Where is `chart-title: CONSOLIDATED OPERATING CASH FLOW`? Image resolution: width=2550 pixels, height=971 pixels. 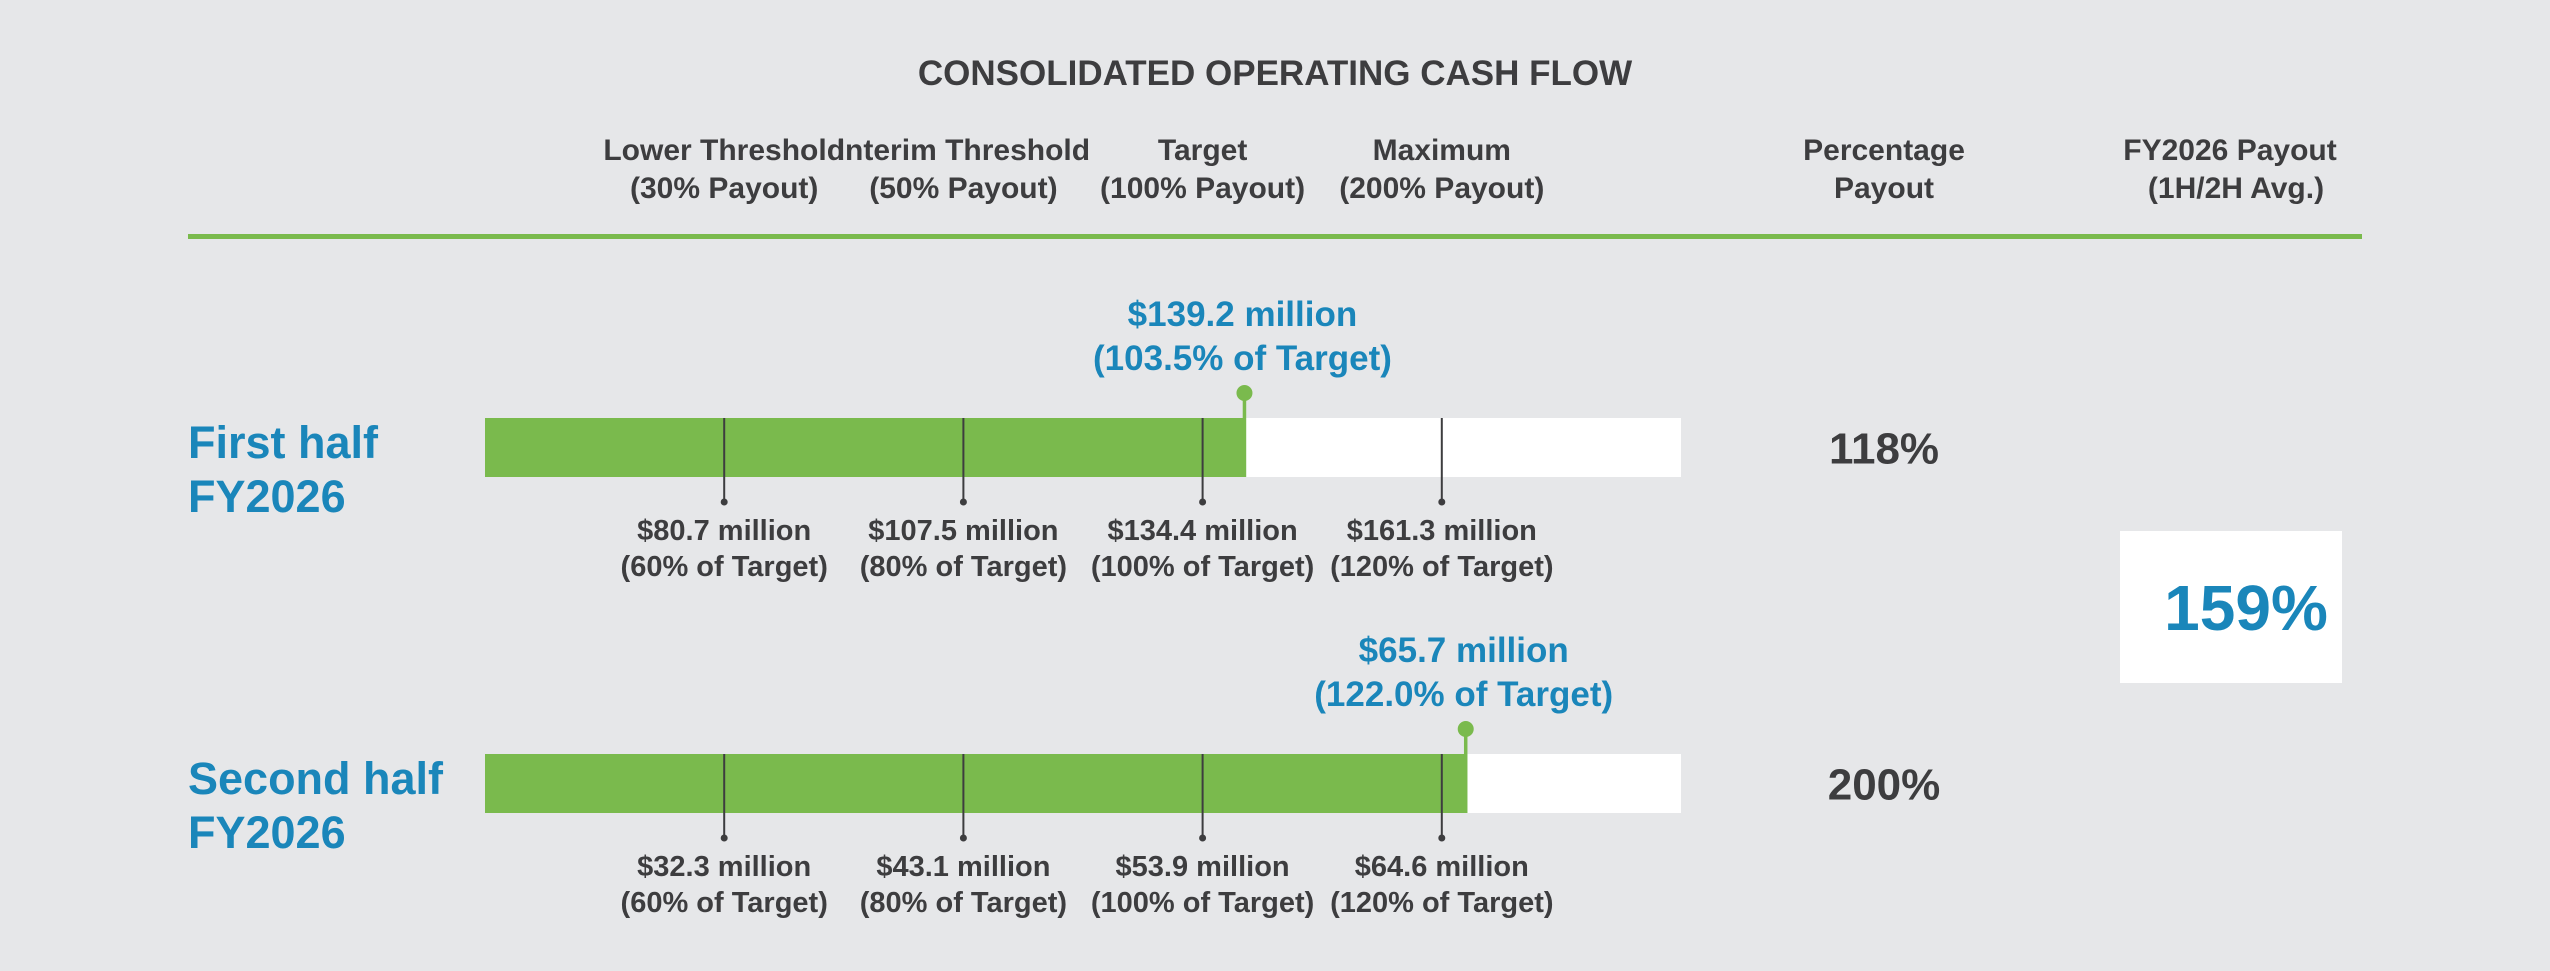 chart-title: CONSOLIDATED OPERATING CASH FLOW is located at coordinates (1275, 73).